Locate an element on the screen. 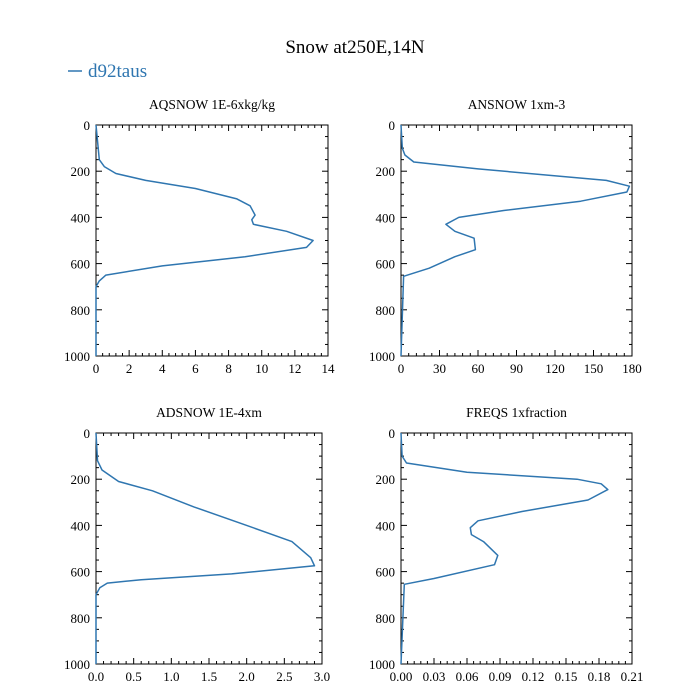 This screenshot has width=700, height=700. x-tick-label: 4 is located at coordinates (162, 368).